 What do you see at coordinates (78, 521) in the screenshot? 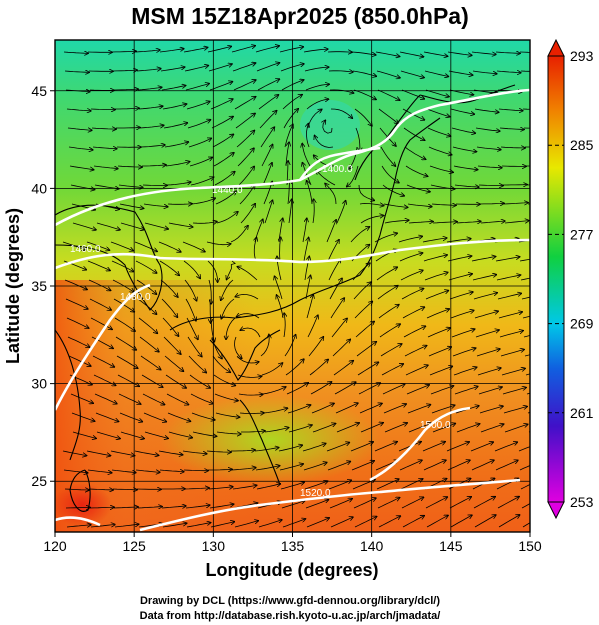
I see `contour-1520-west` at bounding box center [78, 521].